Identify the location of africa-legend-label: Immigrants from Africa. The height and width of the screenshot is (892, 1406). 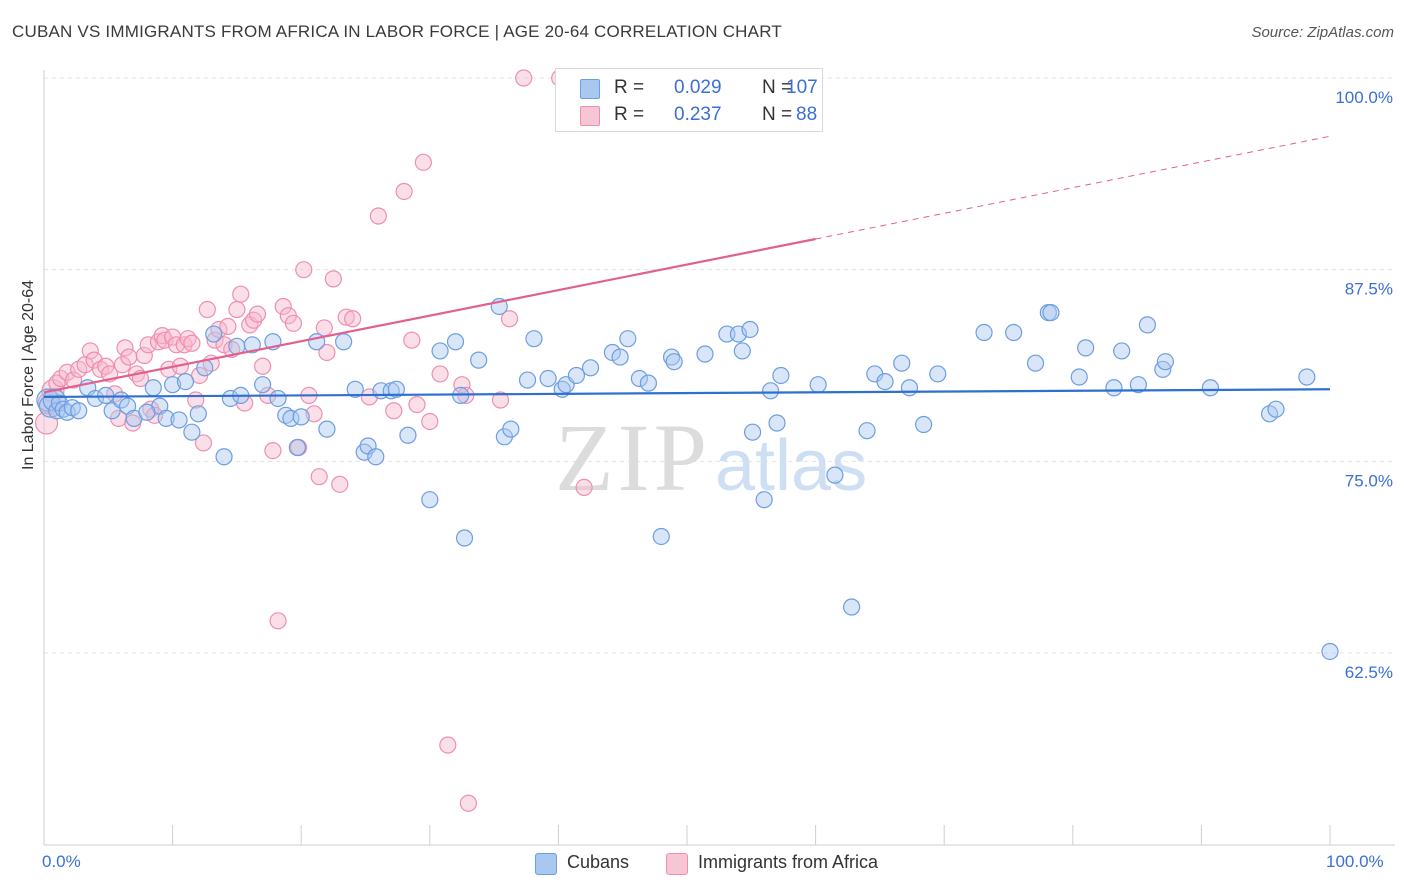
(788, 862).